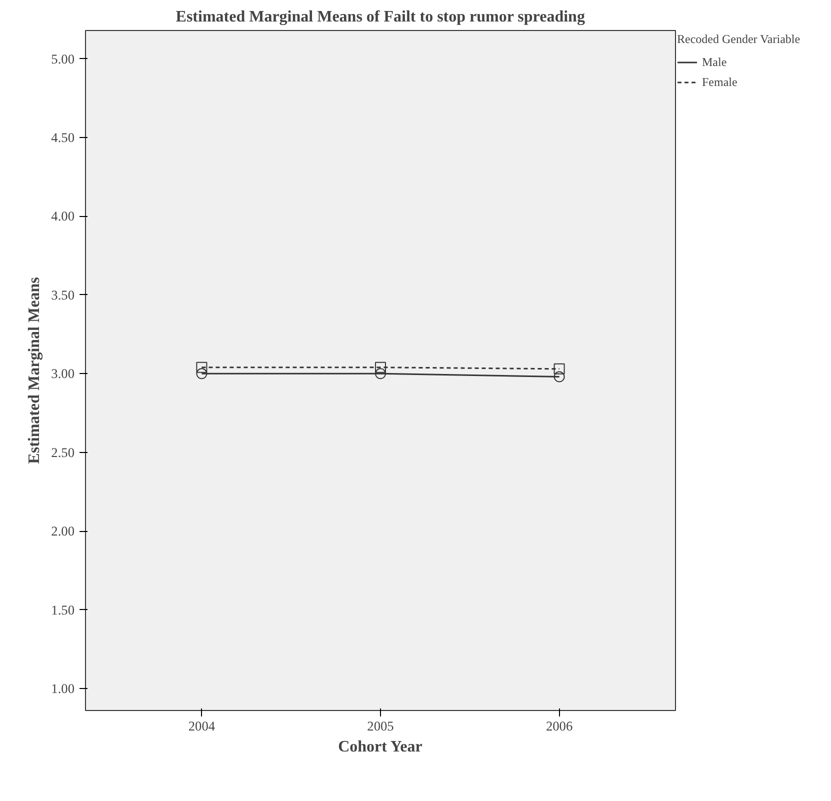  What do you see at coordinates (63, 452) in the screenshot?
I see `y-tick-label: 2.50` at bounding box center [63, 452].